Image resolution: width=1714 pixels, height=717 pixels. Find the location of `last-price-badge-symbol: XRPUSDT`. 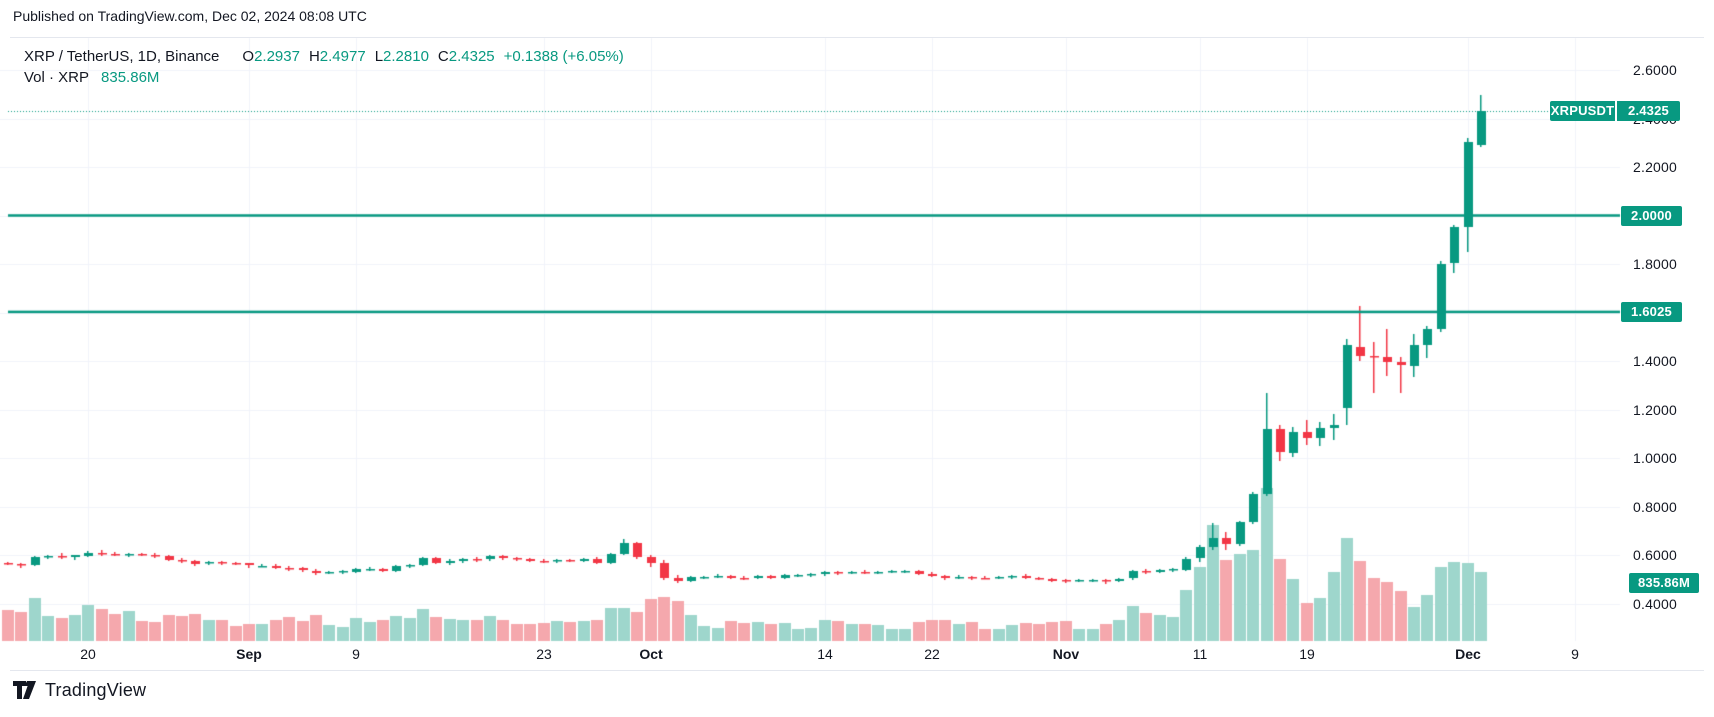

last-price-badge-symbol: XRPUSDT is located at coordinates (1582, 110).